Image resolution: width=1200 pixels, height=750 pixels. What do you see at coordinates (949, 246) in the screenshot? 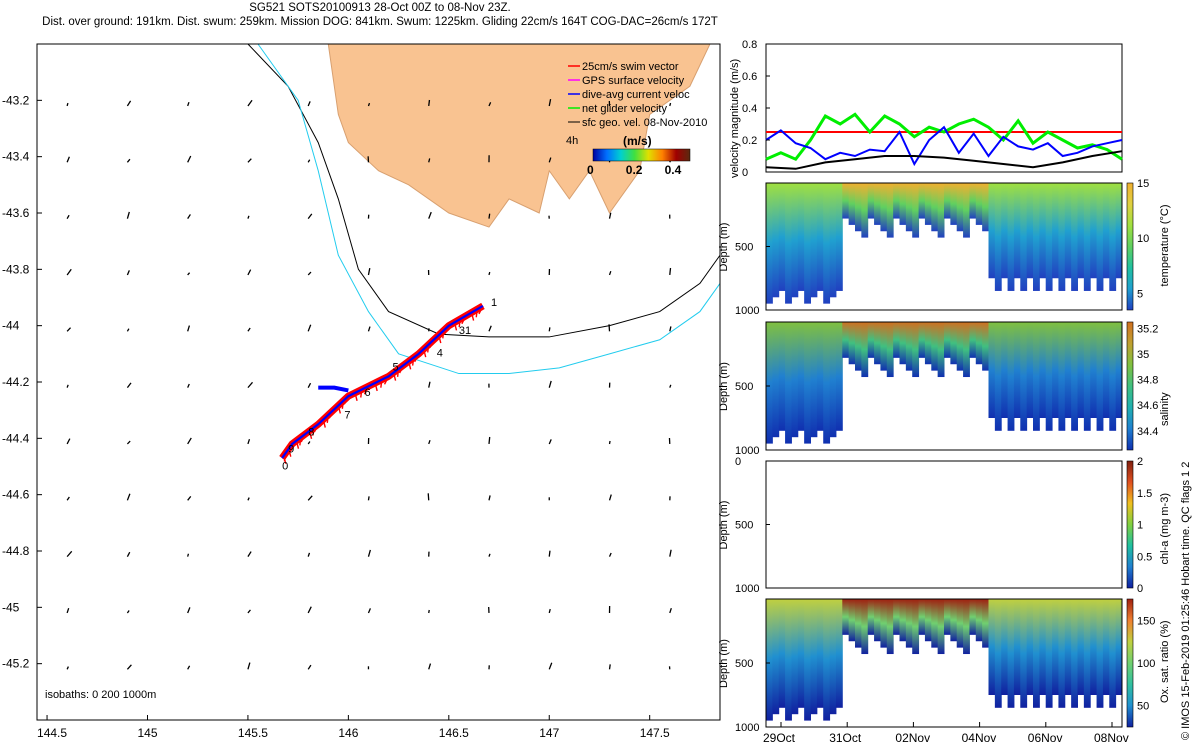
I see `heatmap-panel-temperature` at bounding box center [949, 246].